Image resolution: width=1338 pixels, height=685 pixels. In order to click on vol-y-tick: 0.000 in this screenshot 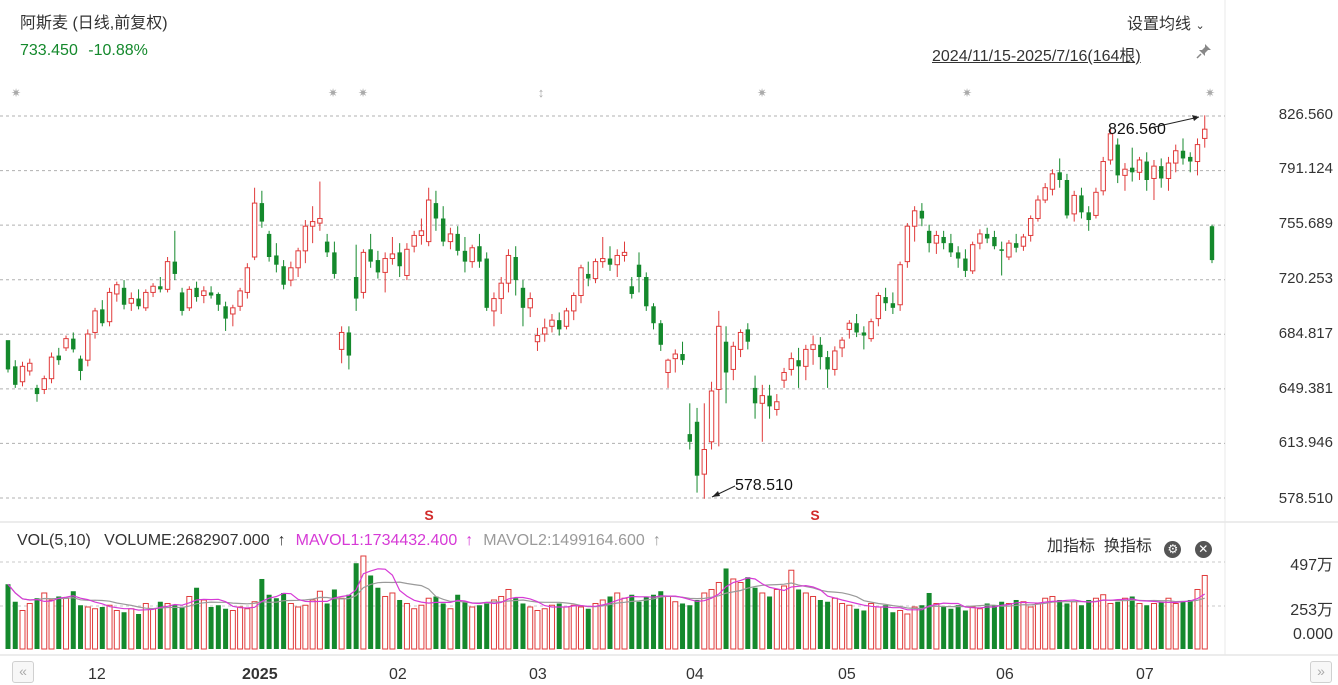, I will do `click(1312, 634)`.